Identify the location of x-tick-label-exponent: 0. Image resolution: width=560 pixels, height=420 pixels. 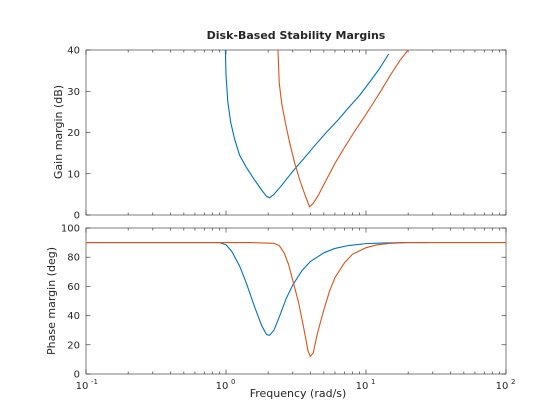
(233, 382).